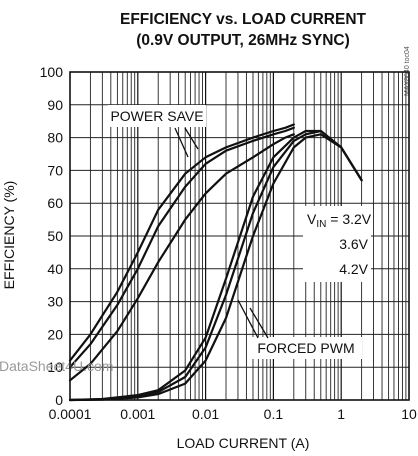 This screenshot has height=456, width=418. What do you see at coordinates (157, 131) in the screenshot?
I see `annotation-power-save: POWER SAVE` at bounding box center [157, 131].